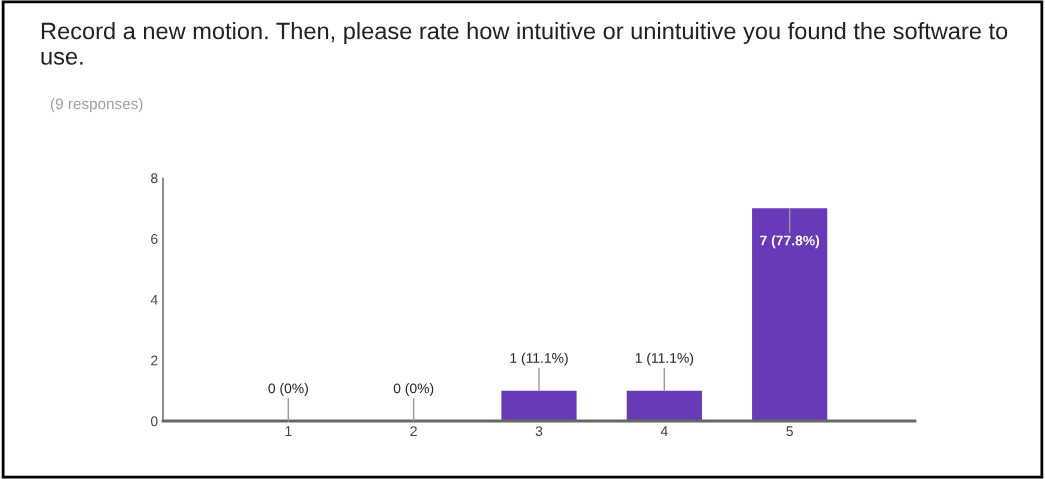  Describe the element at coordinates (154, 421) in the screenshot. I see `y-tick-label: 0` at that location.